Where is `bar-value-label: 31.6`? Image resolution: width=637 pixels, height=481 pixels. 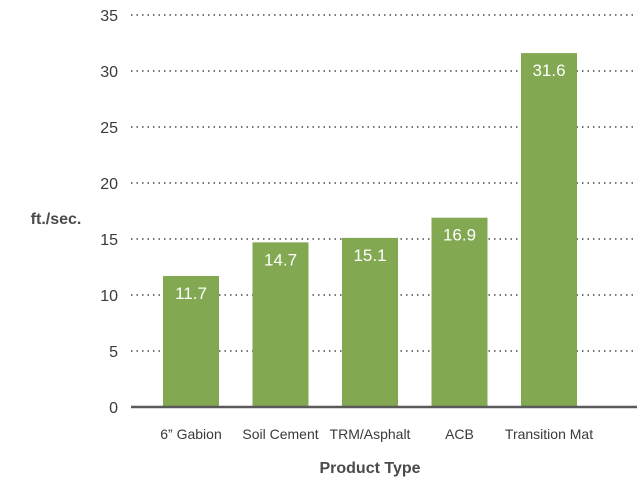
bar-value-label: 31.6 is located at coordinates (548, 70).